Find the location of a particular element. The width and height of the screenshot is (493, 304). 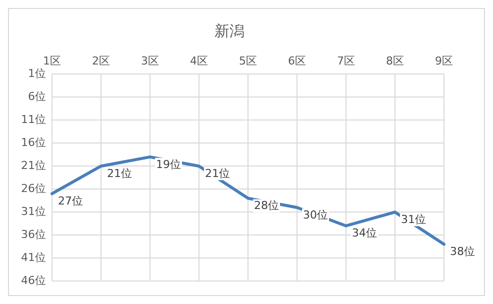

y-tick-label: 6位 is located at coordinates (37, 97).